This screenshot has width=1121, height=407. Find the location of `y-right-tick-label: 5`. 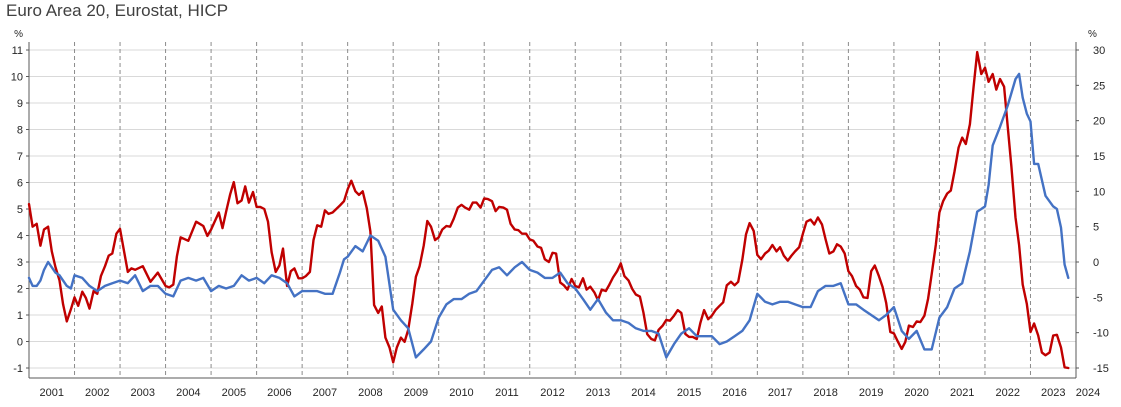

y-right-tick-label: 5 is located at coordinates (1096, 228).